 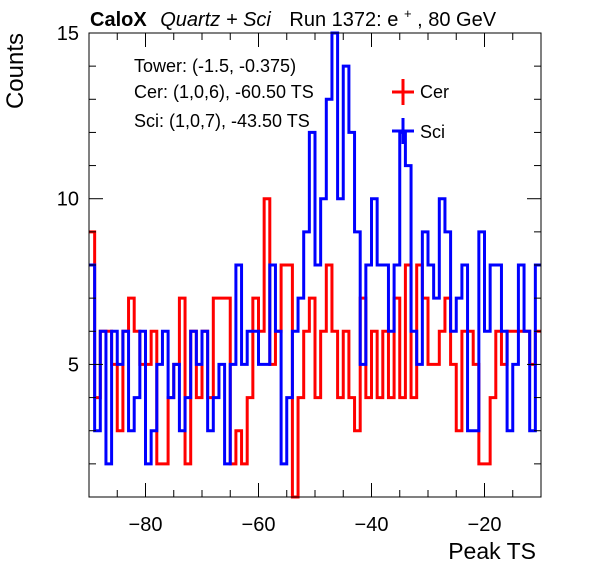 I want to click on y-tick-label: 5, so click(x=73, y=365).